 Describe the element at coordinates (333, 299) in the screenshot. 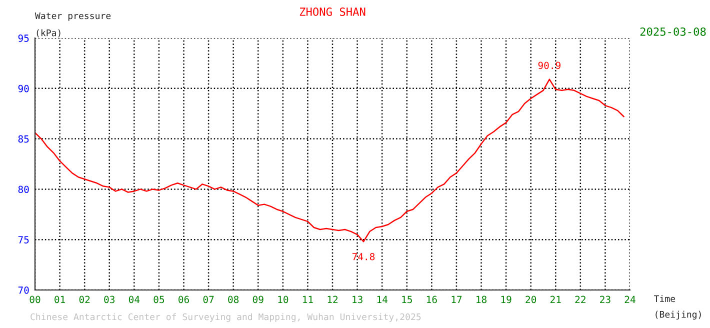

I see `x-tick-label: 12` at that location.